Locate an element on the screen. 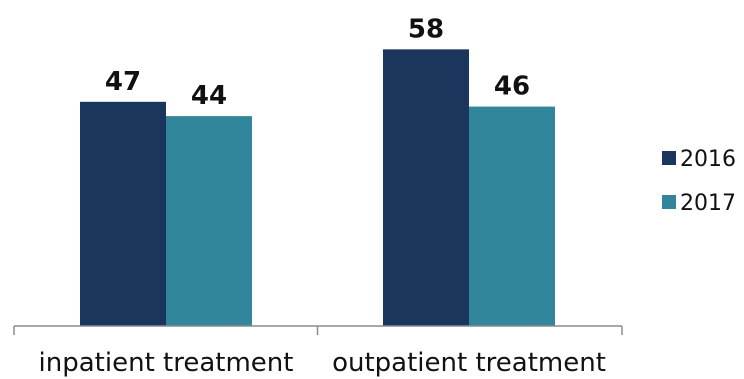  legend-swatch-2016 is located at coordinates (669, 158).